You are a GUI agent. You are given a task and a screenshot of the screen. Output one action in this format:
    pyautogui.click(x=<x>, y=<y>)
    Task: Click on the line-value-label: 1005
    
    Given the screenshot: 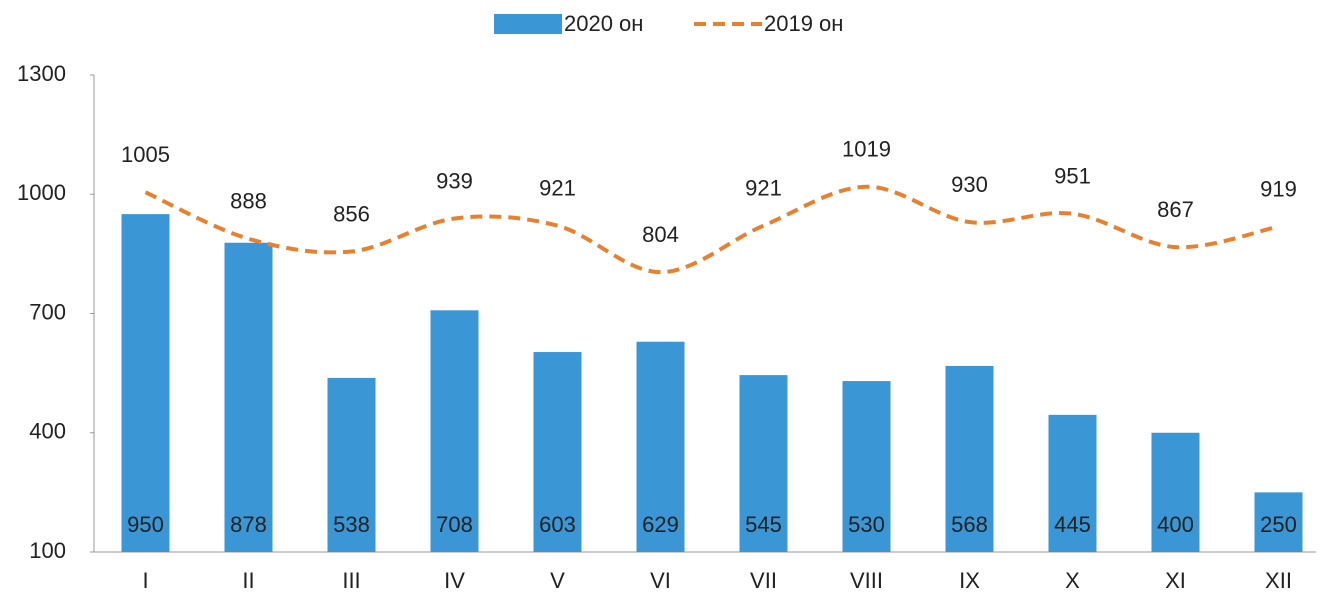 What is the action you would take?
    pyautogui.click(x=145, y=154)
    